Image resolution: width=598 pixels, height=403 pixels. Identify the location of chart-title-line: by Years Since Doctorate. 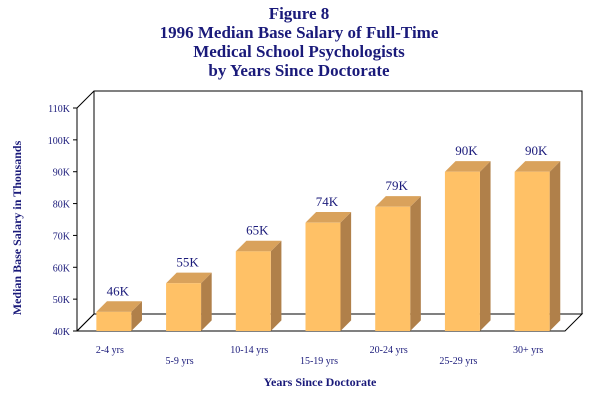
(299, 70).